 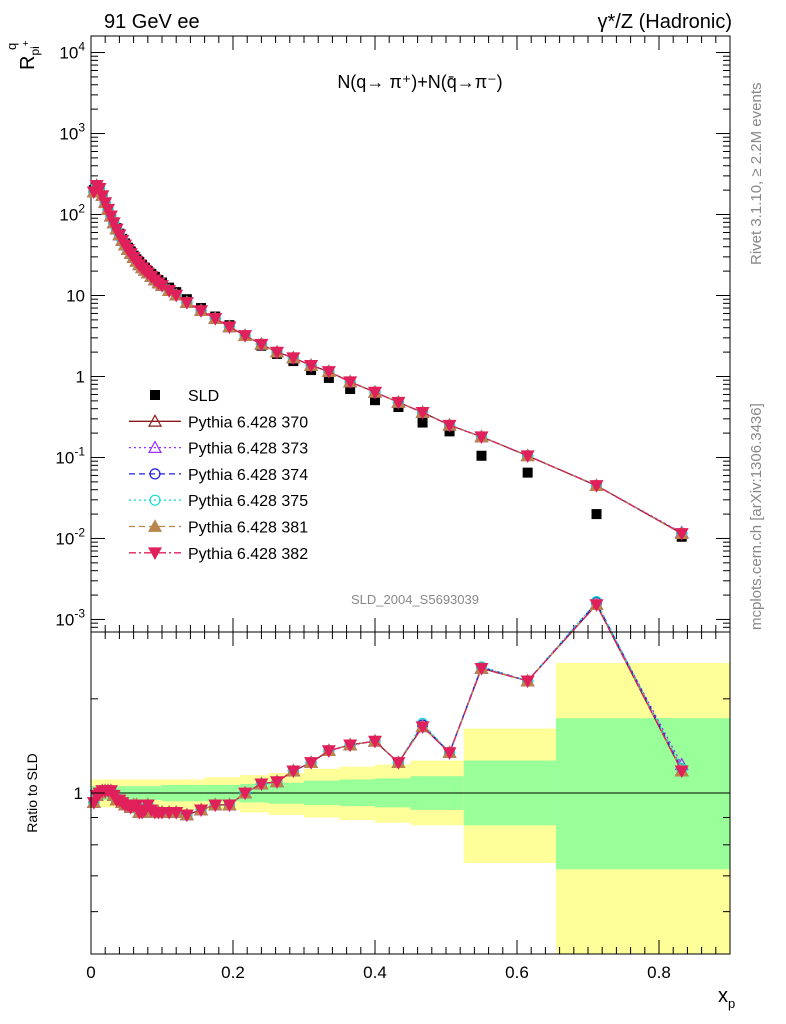 I want to click on header-right: γ*/Z (Hadronic), so click(x=665, y=22).